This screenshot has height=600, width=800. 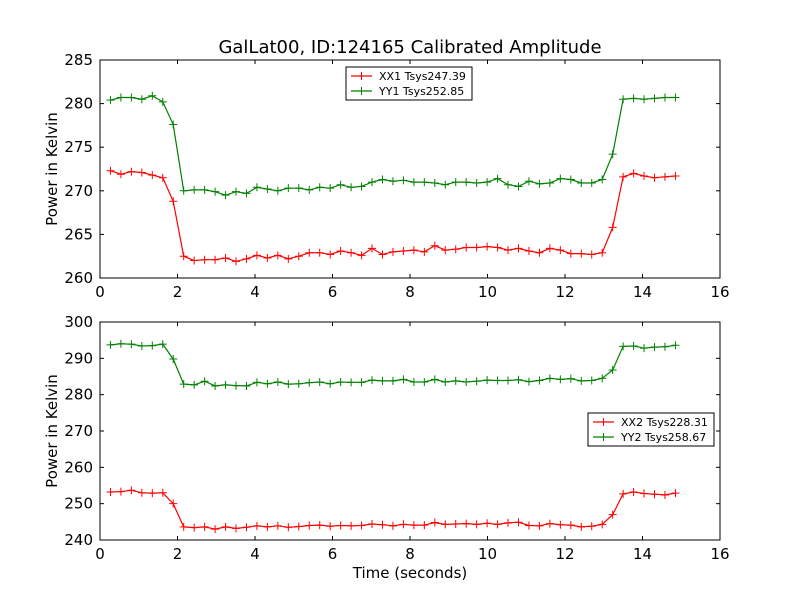 I want to click on x-tick-label: 4, so click(x=255, y=292).